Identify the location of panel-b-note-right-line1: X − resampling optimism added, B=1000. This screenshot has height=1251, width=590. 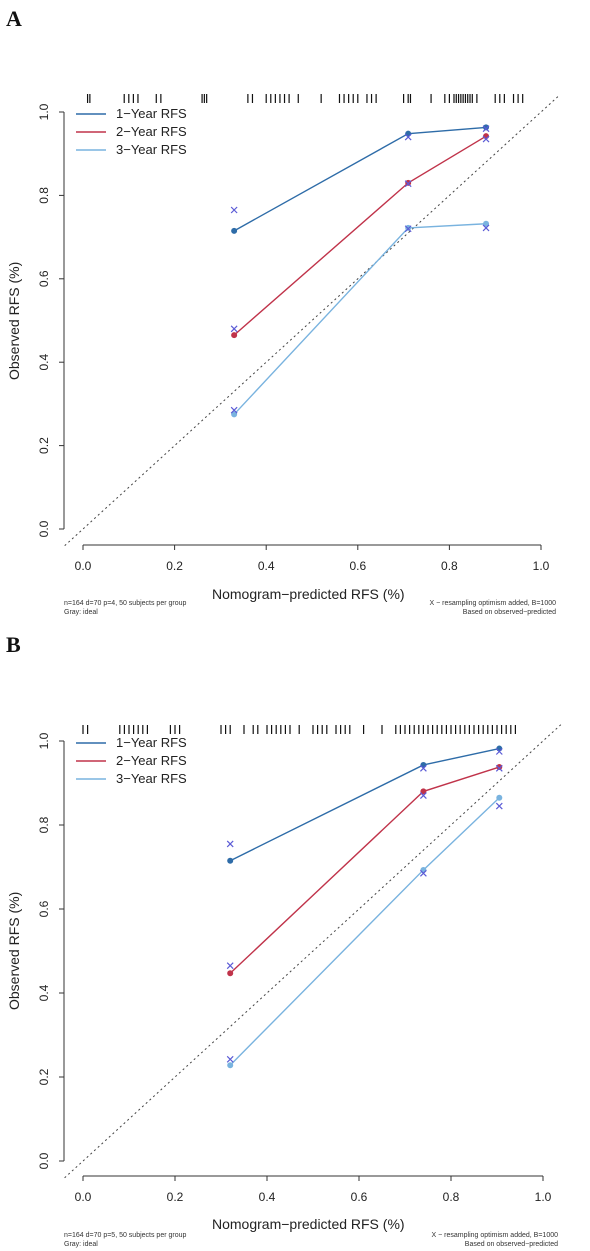
(494, 1235).